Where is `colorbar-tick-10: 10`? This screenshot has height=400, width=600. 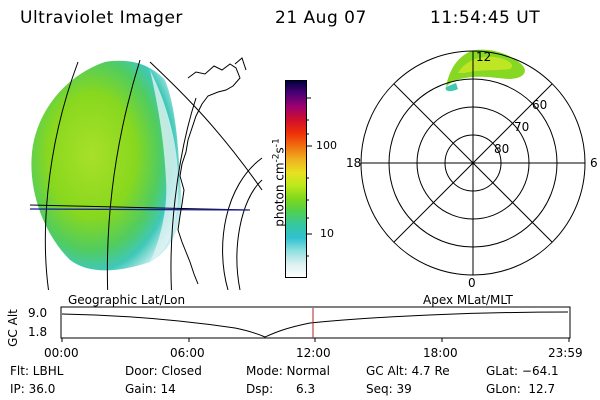 colorbar-tick-10: 10 is located at coordinates (327, 233).